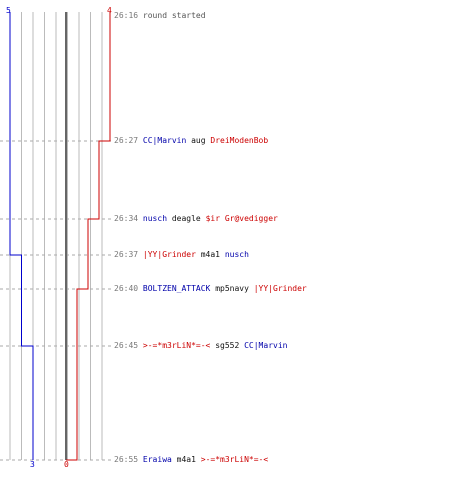 The height and width of the screenshot is (500, 450). I want to click on event-kill: 26:45 >-=*m3rLiN*=-< sg552 CC|Marvin, so click(200, 346).